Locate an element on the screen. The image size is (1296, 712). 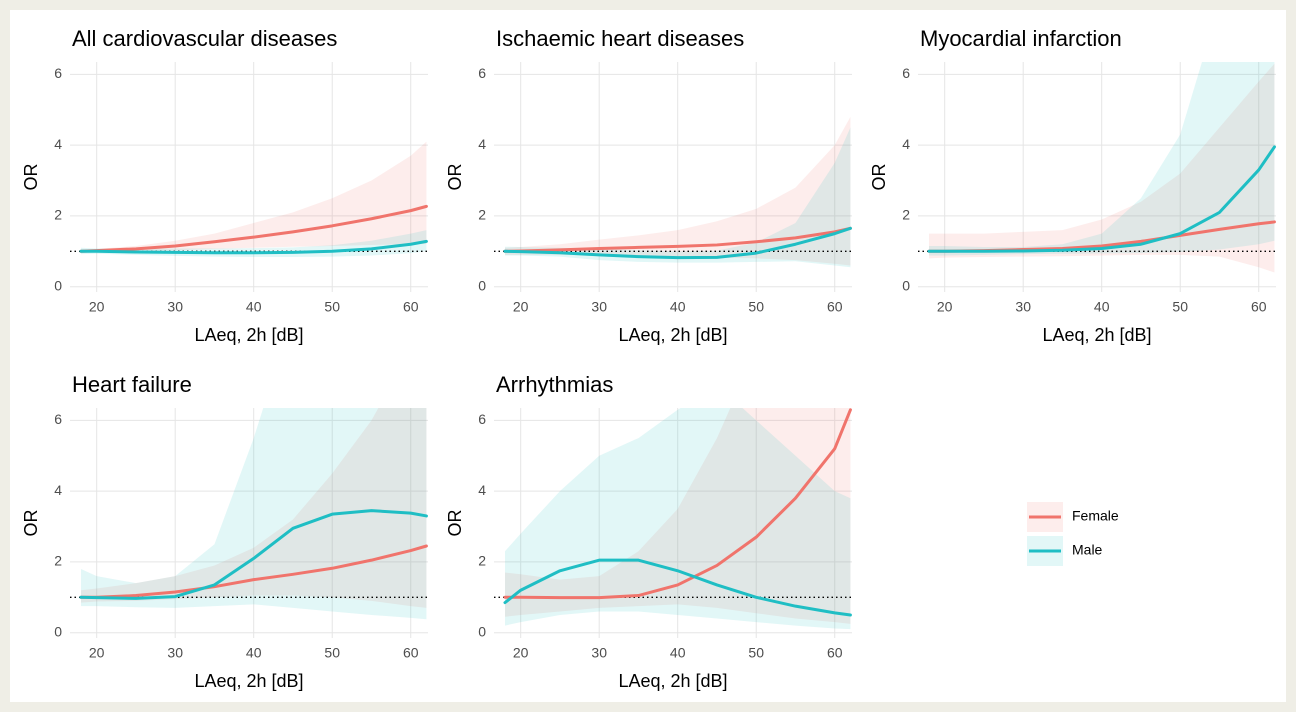
legend-label: Male is located at coordinates (1087, 550).